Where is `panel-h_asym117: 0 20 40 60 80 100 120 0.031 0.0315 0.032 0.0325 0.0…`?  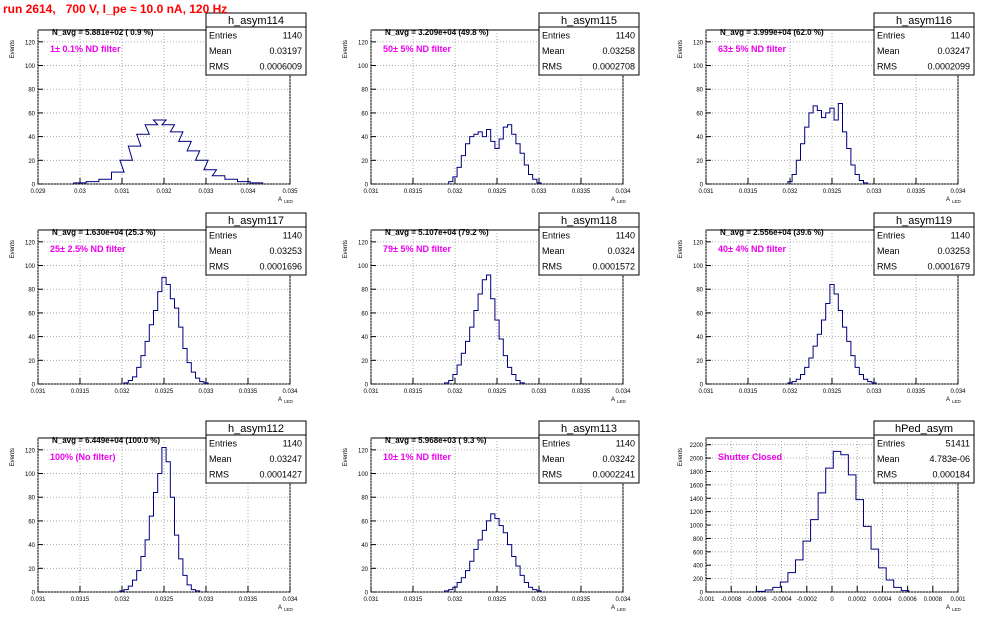 panel-h_asym117: 0 20 40 60 80 100 120 0.031 0.0315 0.032 0.0325 0.0… is located at coordinates (158, 308).